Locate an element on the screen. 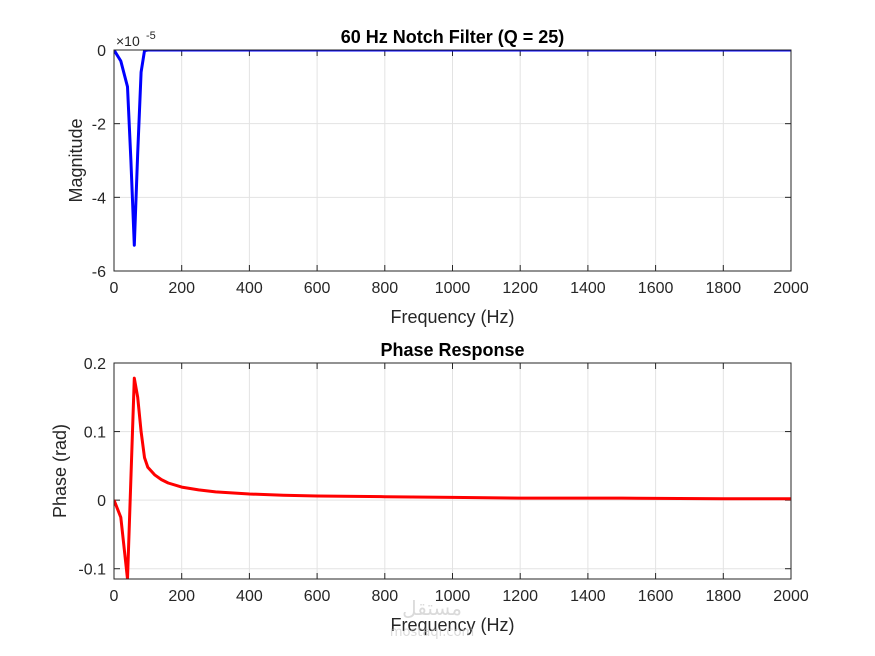  watermark-url: mostaql.com is located at coordinates (432, 632).